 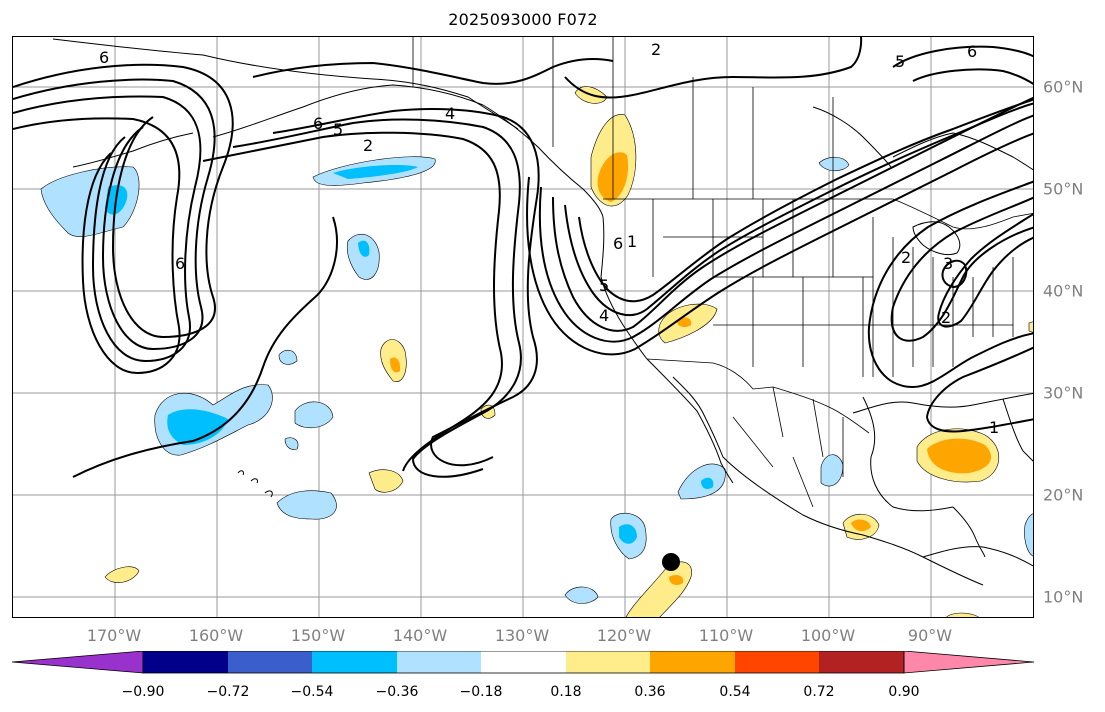 What do you see at coordinates (397, 692) in the screenshot?
I see `colorbar-tick-label: −0.36` at bounding box center [397, 692].